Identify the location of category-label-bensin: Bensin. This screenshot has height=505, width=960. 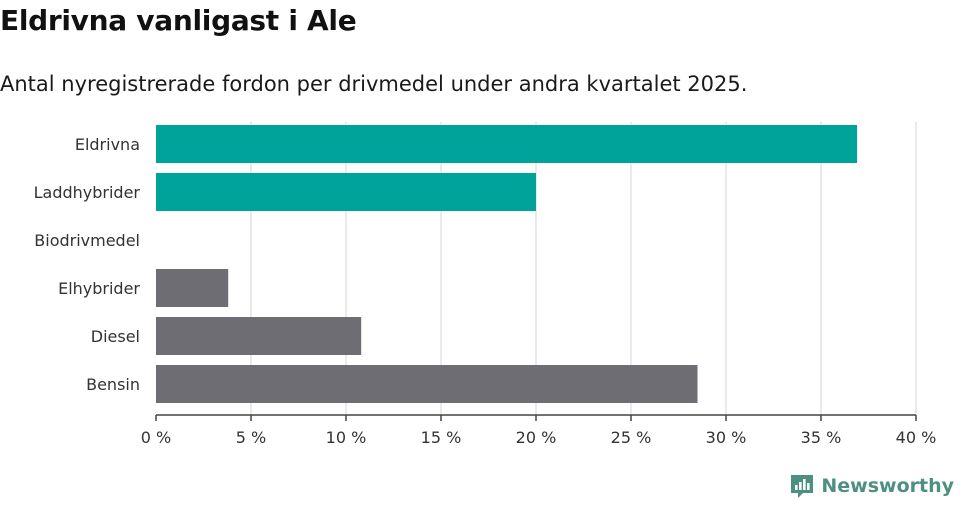
(113, 384).